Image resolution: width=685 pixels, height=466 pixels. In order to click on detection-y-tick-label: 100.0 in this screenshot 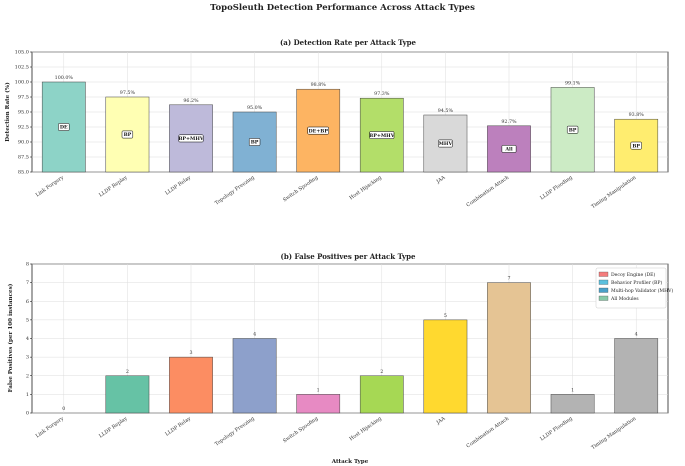, I will do `click(22, 83)`.